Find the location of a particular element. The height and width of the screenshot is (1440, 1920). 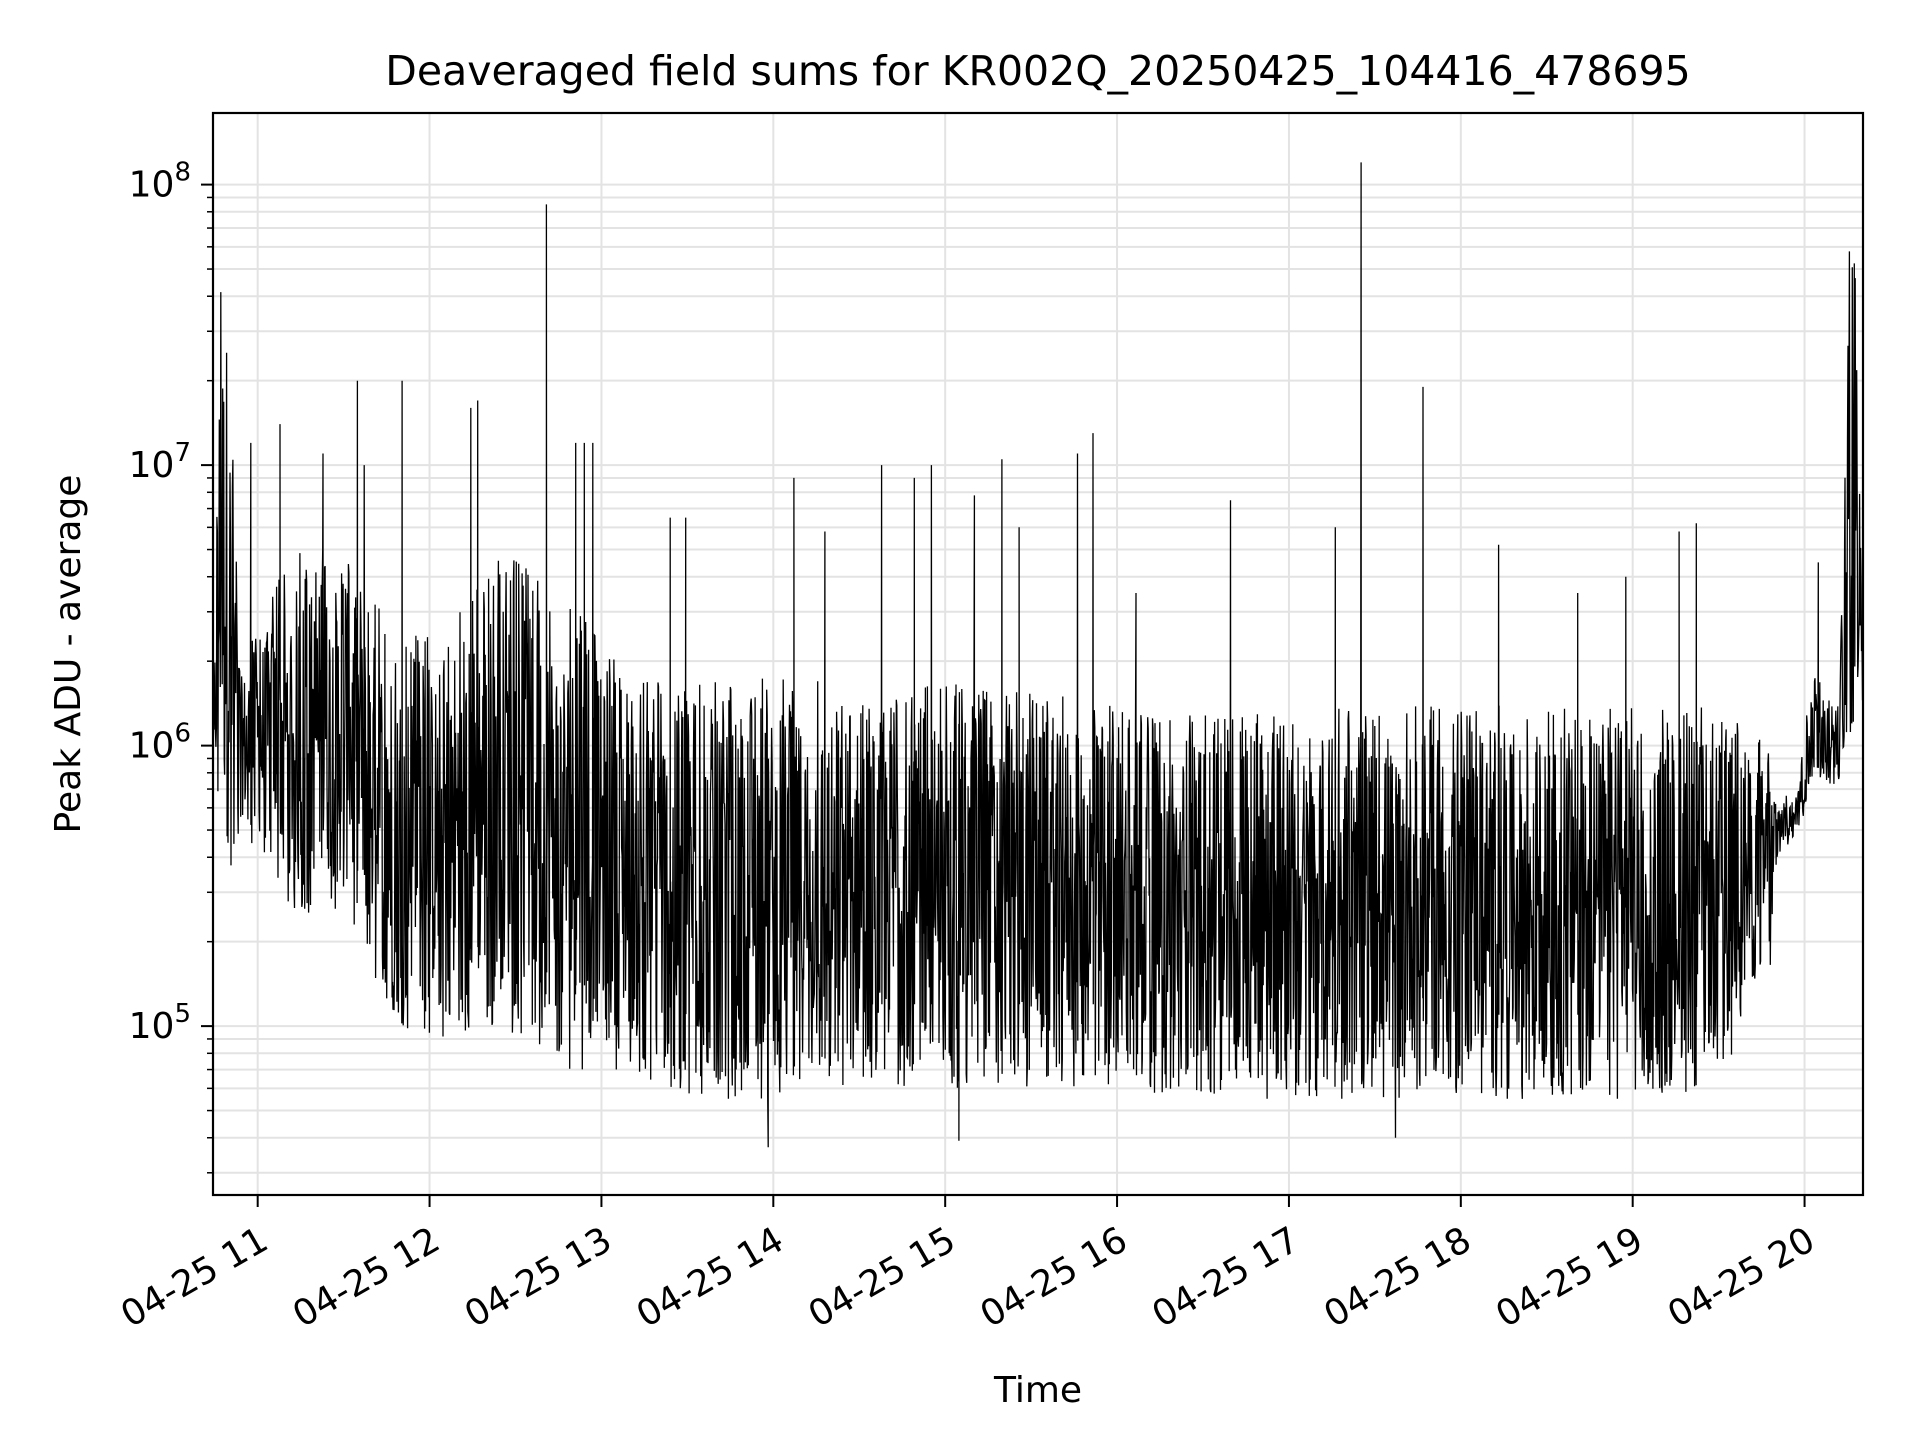

y-tick-label: 10⁷ is located at coordinates (160, 462).